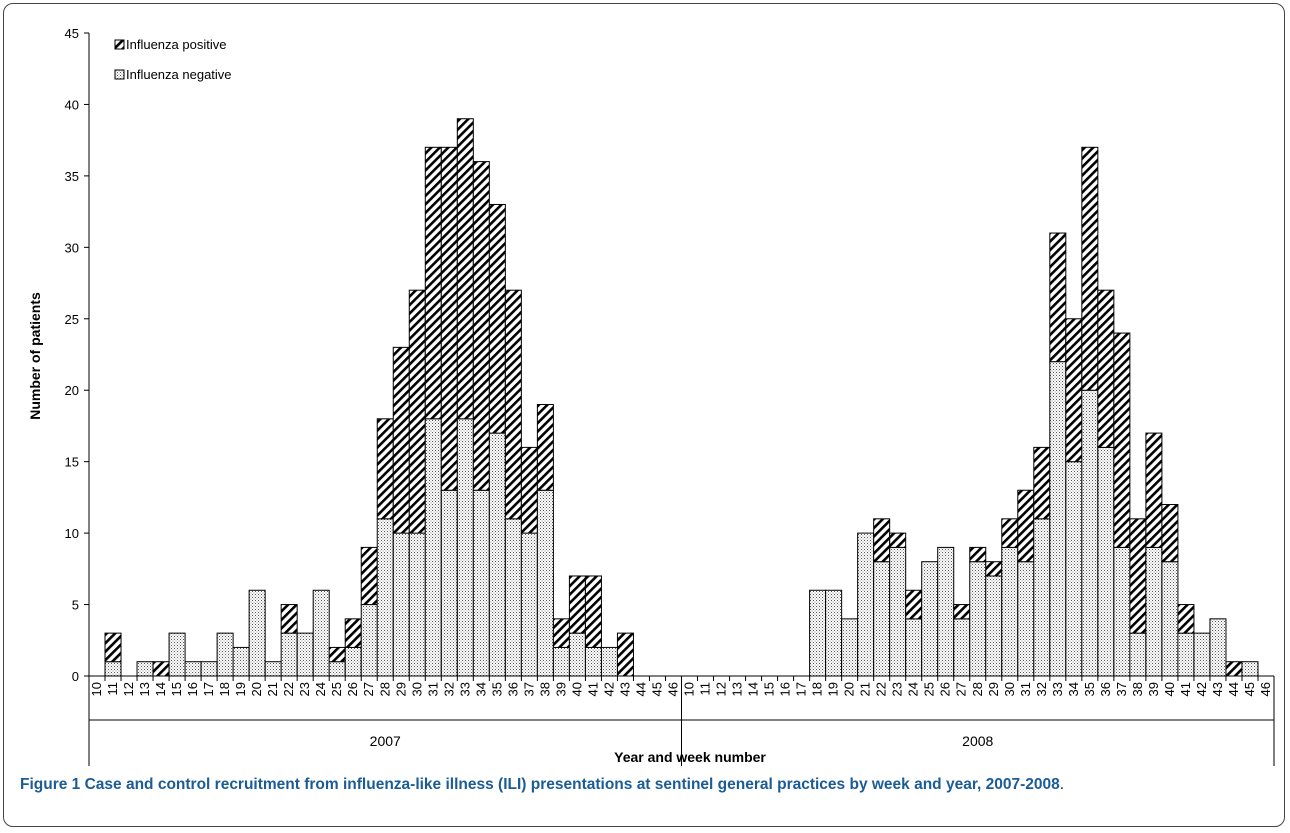  What do you see at coordinates (336, 689) in the screenshot?
I see `x-tick-label: 25` at bounding box center [336, 689].